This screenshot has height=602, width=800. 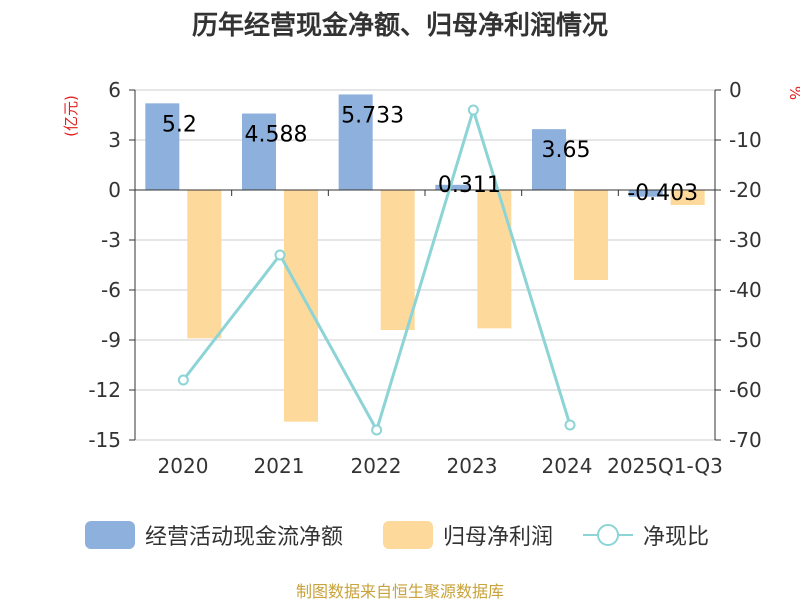 I want to click on legend-item-operating-cash-flow: 经营活动现金流净额, so click(x=214, y=535).